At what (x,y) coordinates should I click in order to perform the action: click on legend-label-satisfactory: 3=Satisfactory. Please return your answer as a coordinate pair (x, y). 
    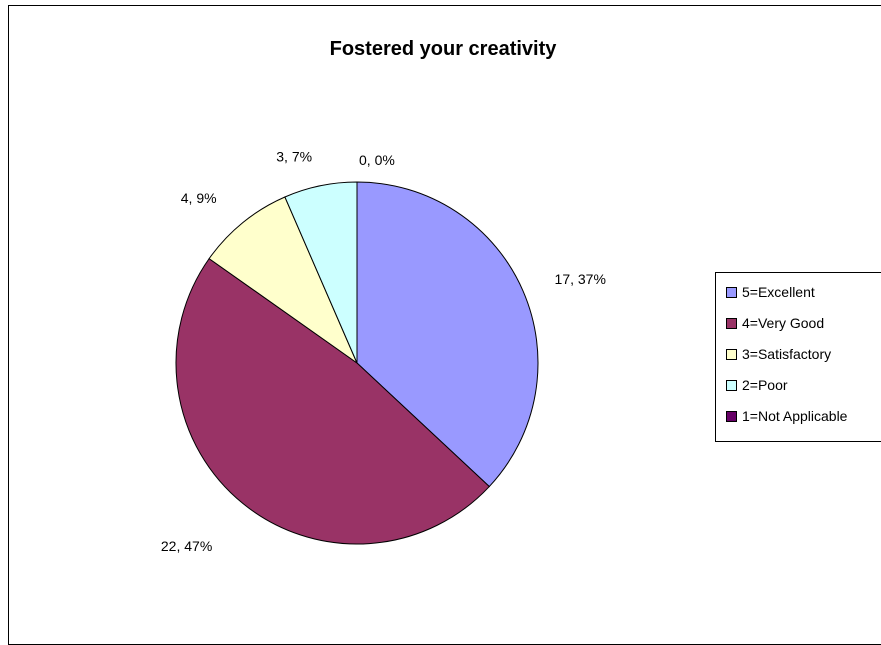
    Looking at the image, I should click on (787, 354).